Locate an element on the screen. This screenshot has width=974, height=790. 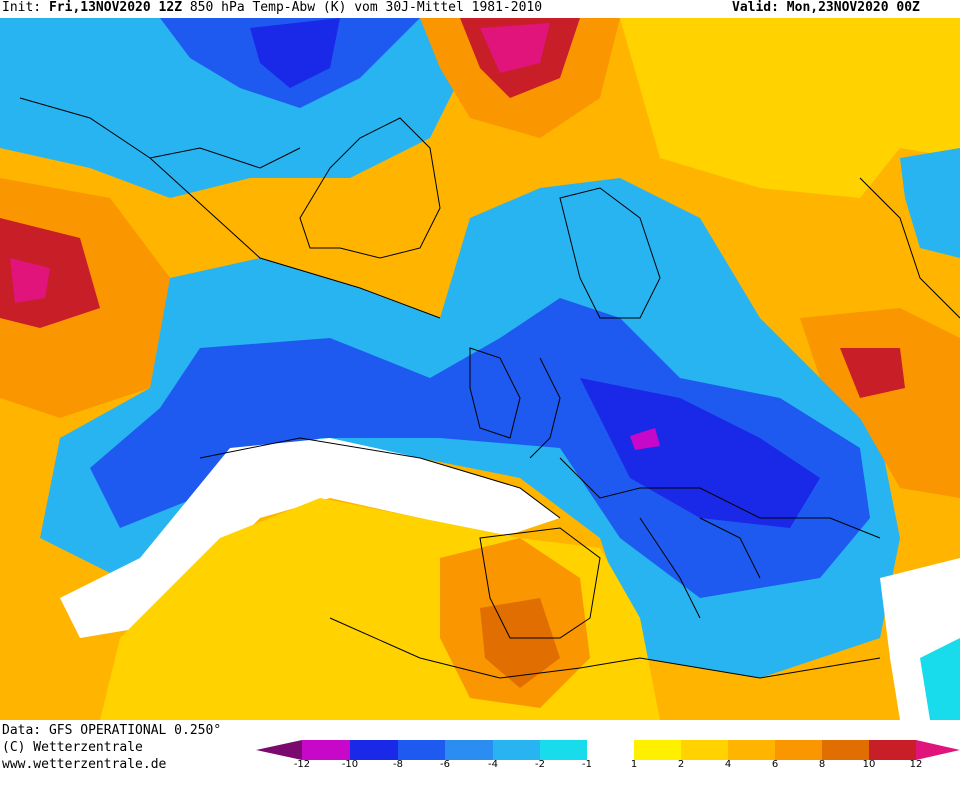
colorbar-labels: -12 -10 -8 -6 -4 -2 -1 1 2 4 6 8 10 12 is located at coordinates (608, 766).